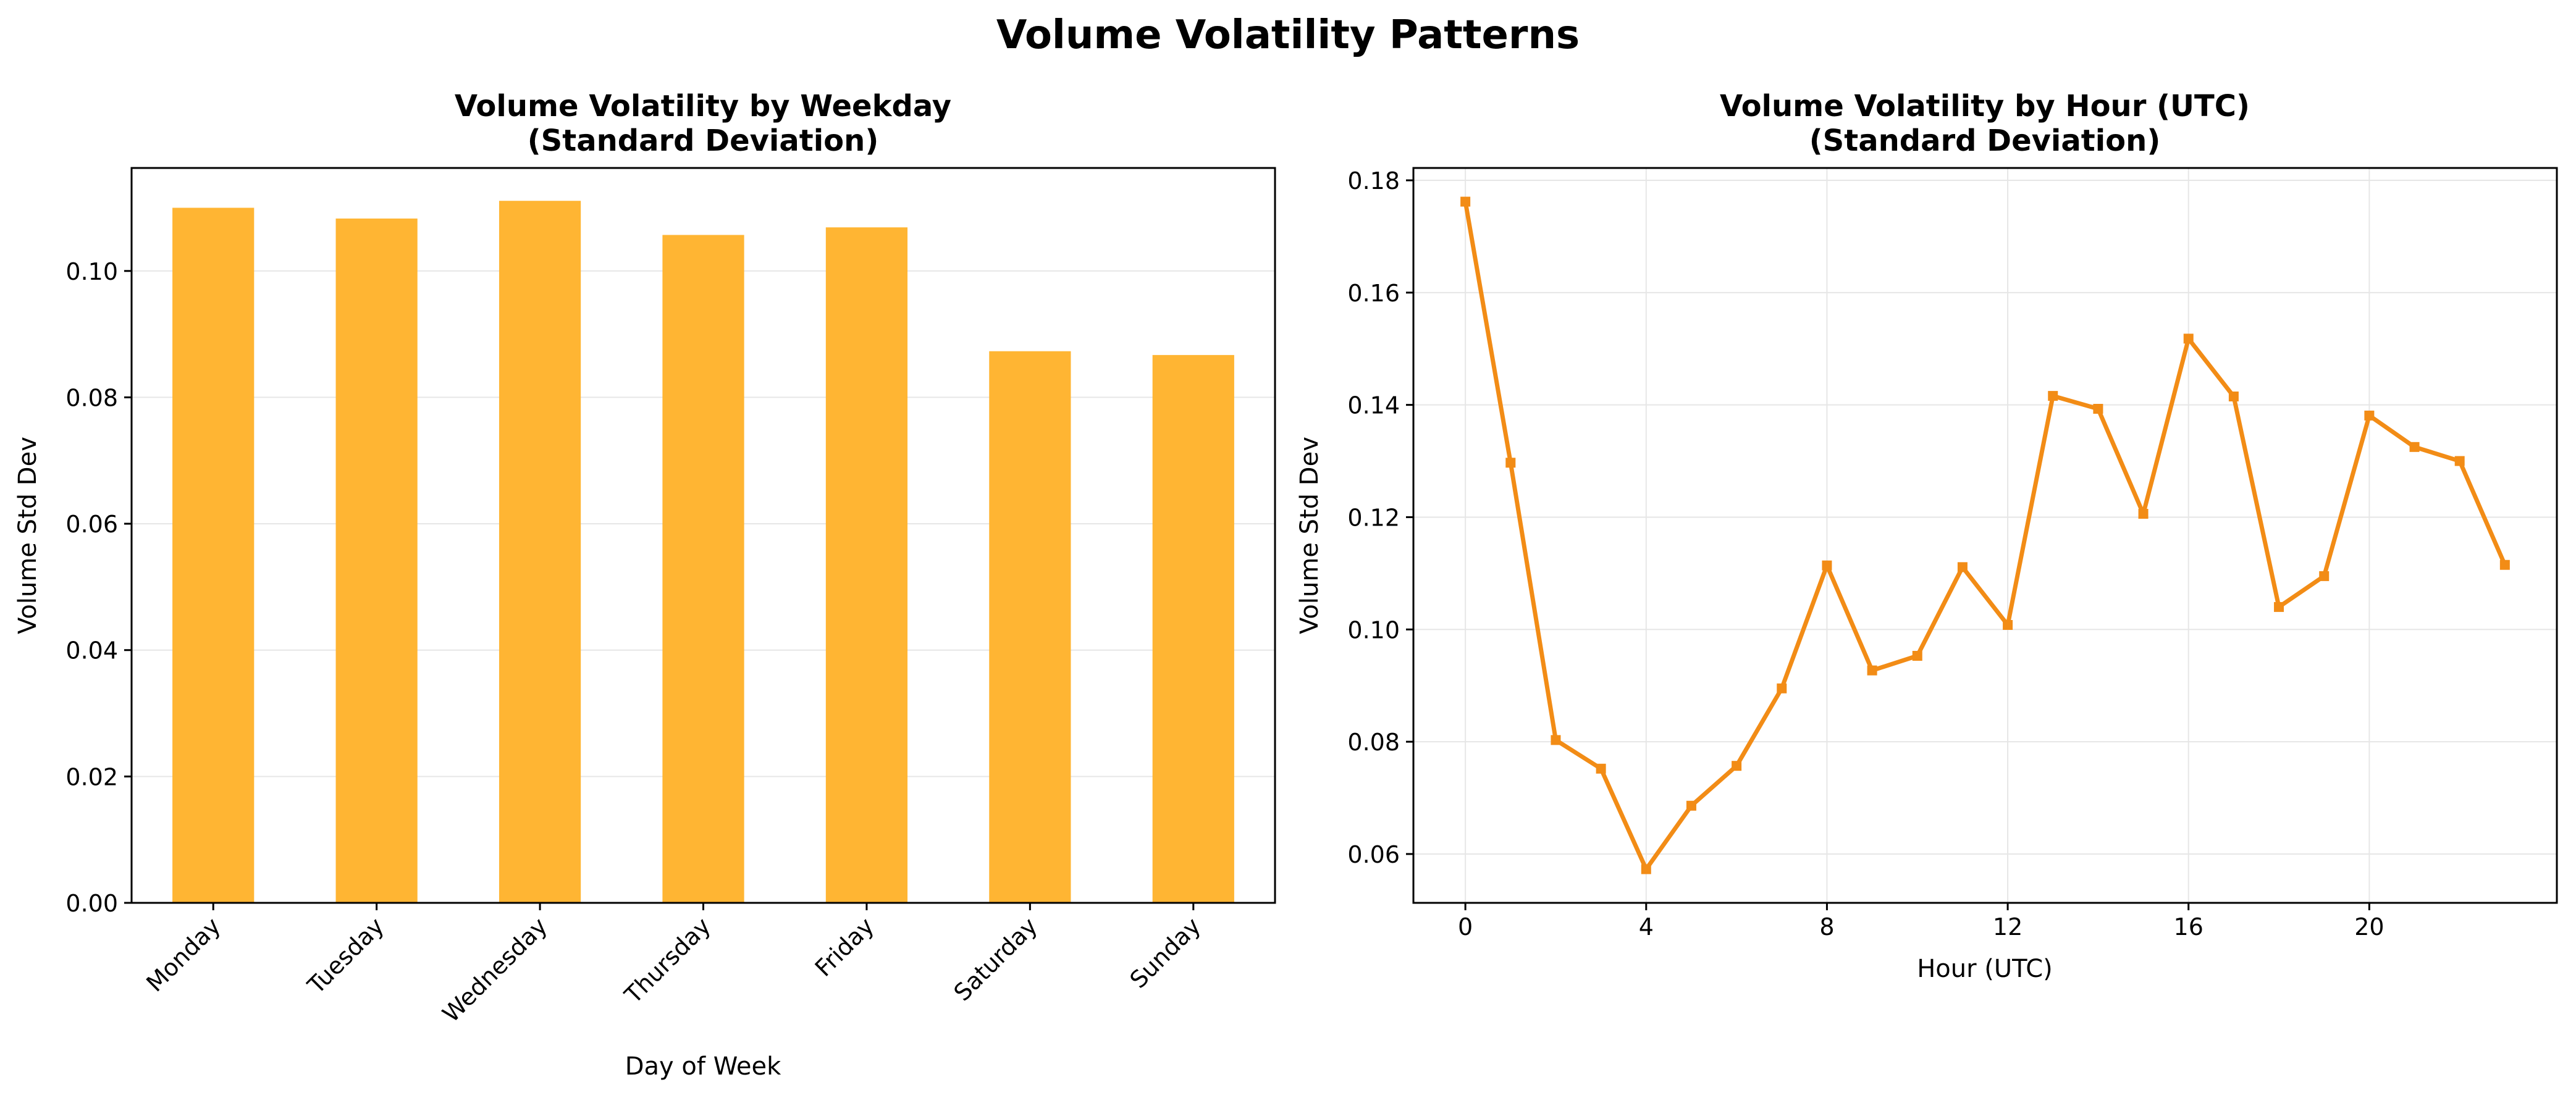 The image size is (2576, 1098). I want to click on weekday-bar-thursday, so click(703, 569).